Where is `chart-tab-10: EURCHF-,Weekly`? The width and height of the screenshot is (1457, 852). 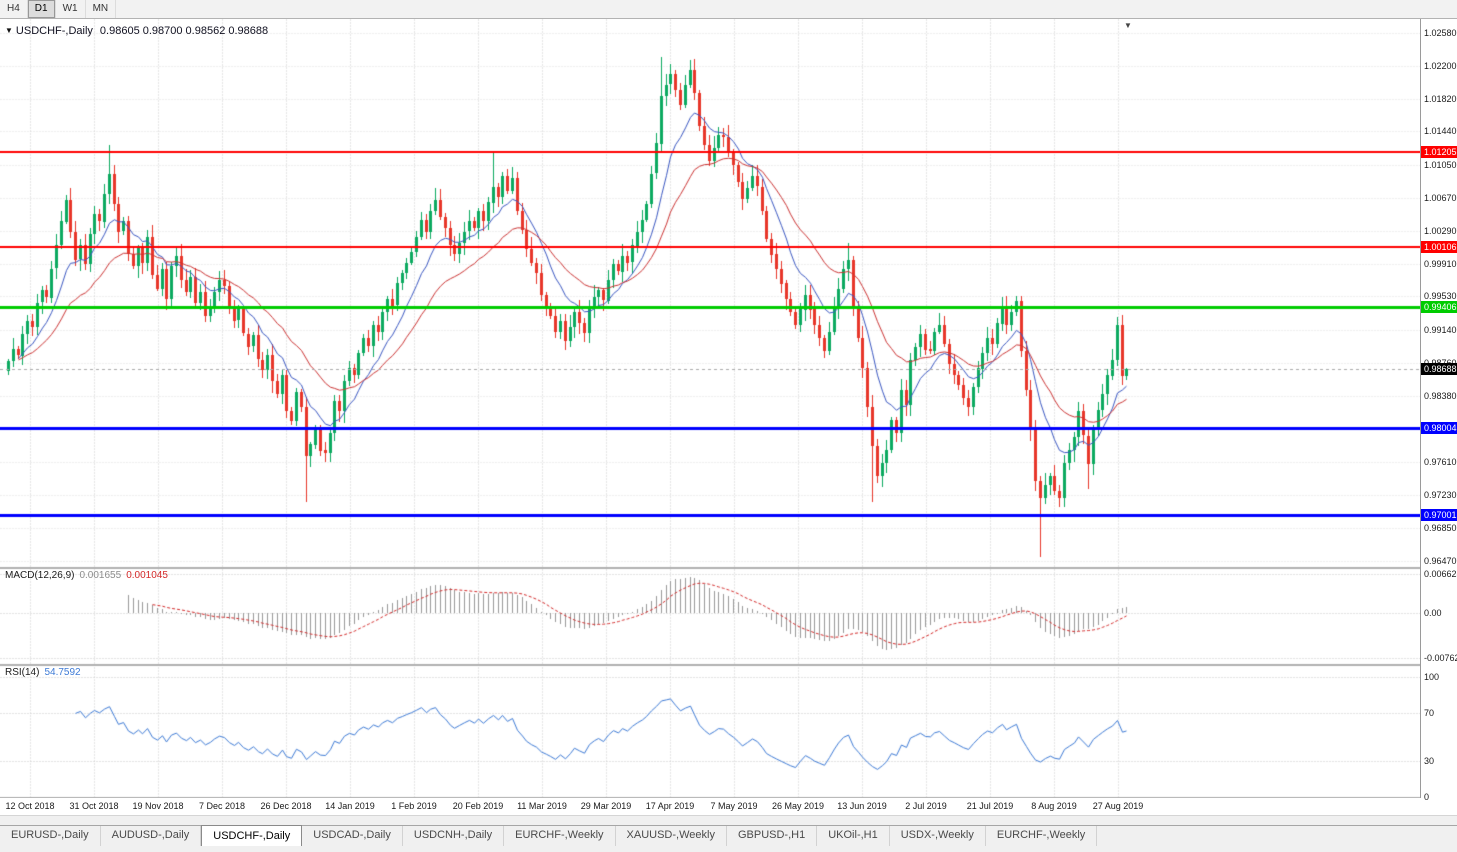 chart-tab-10: EURCHF-,Weekly is located at coordinates (1042, 836).